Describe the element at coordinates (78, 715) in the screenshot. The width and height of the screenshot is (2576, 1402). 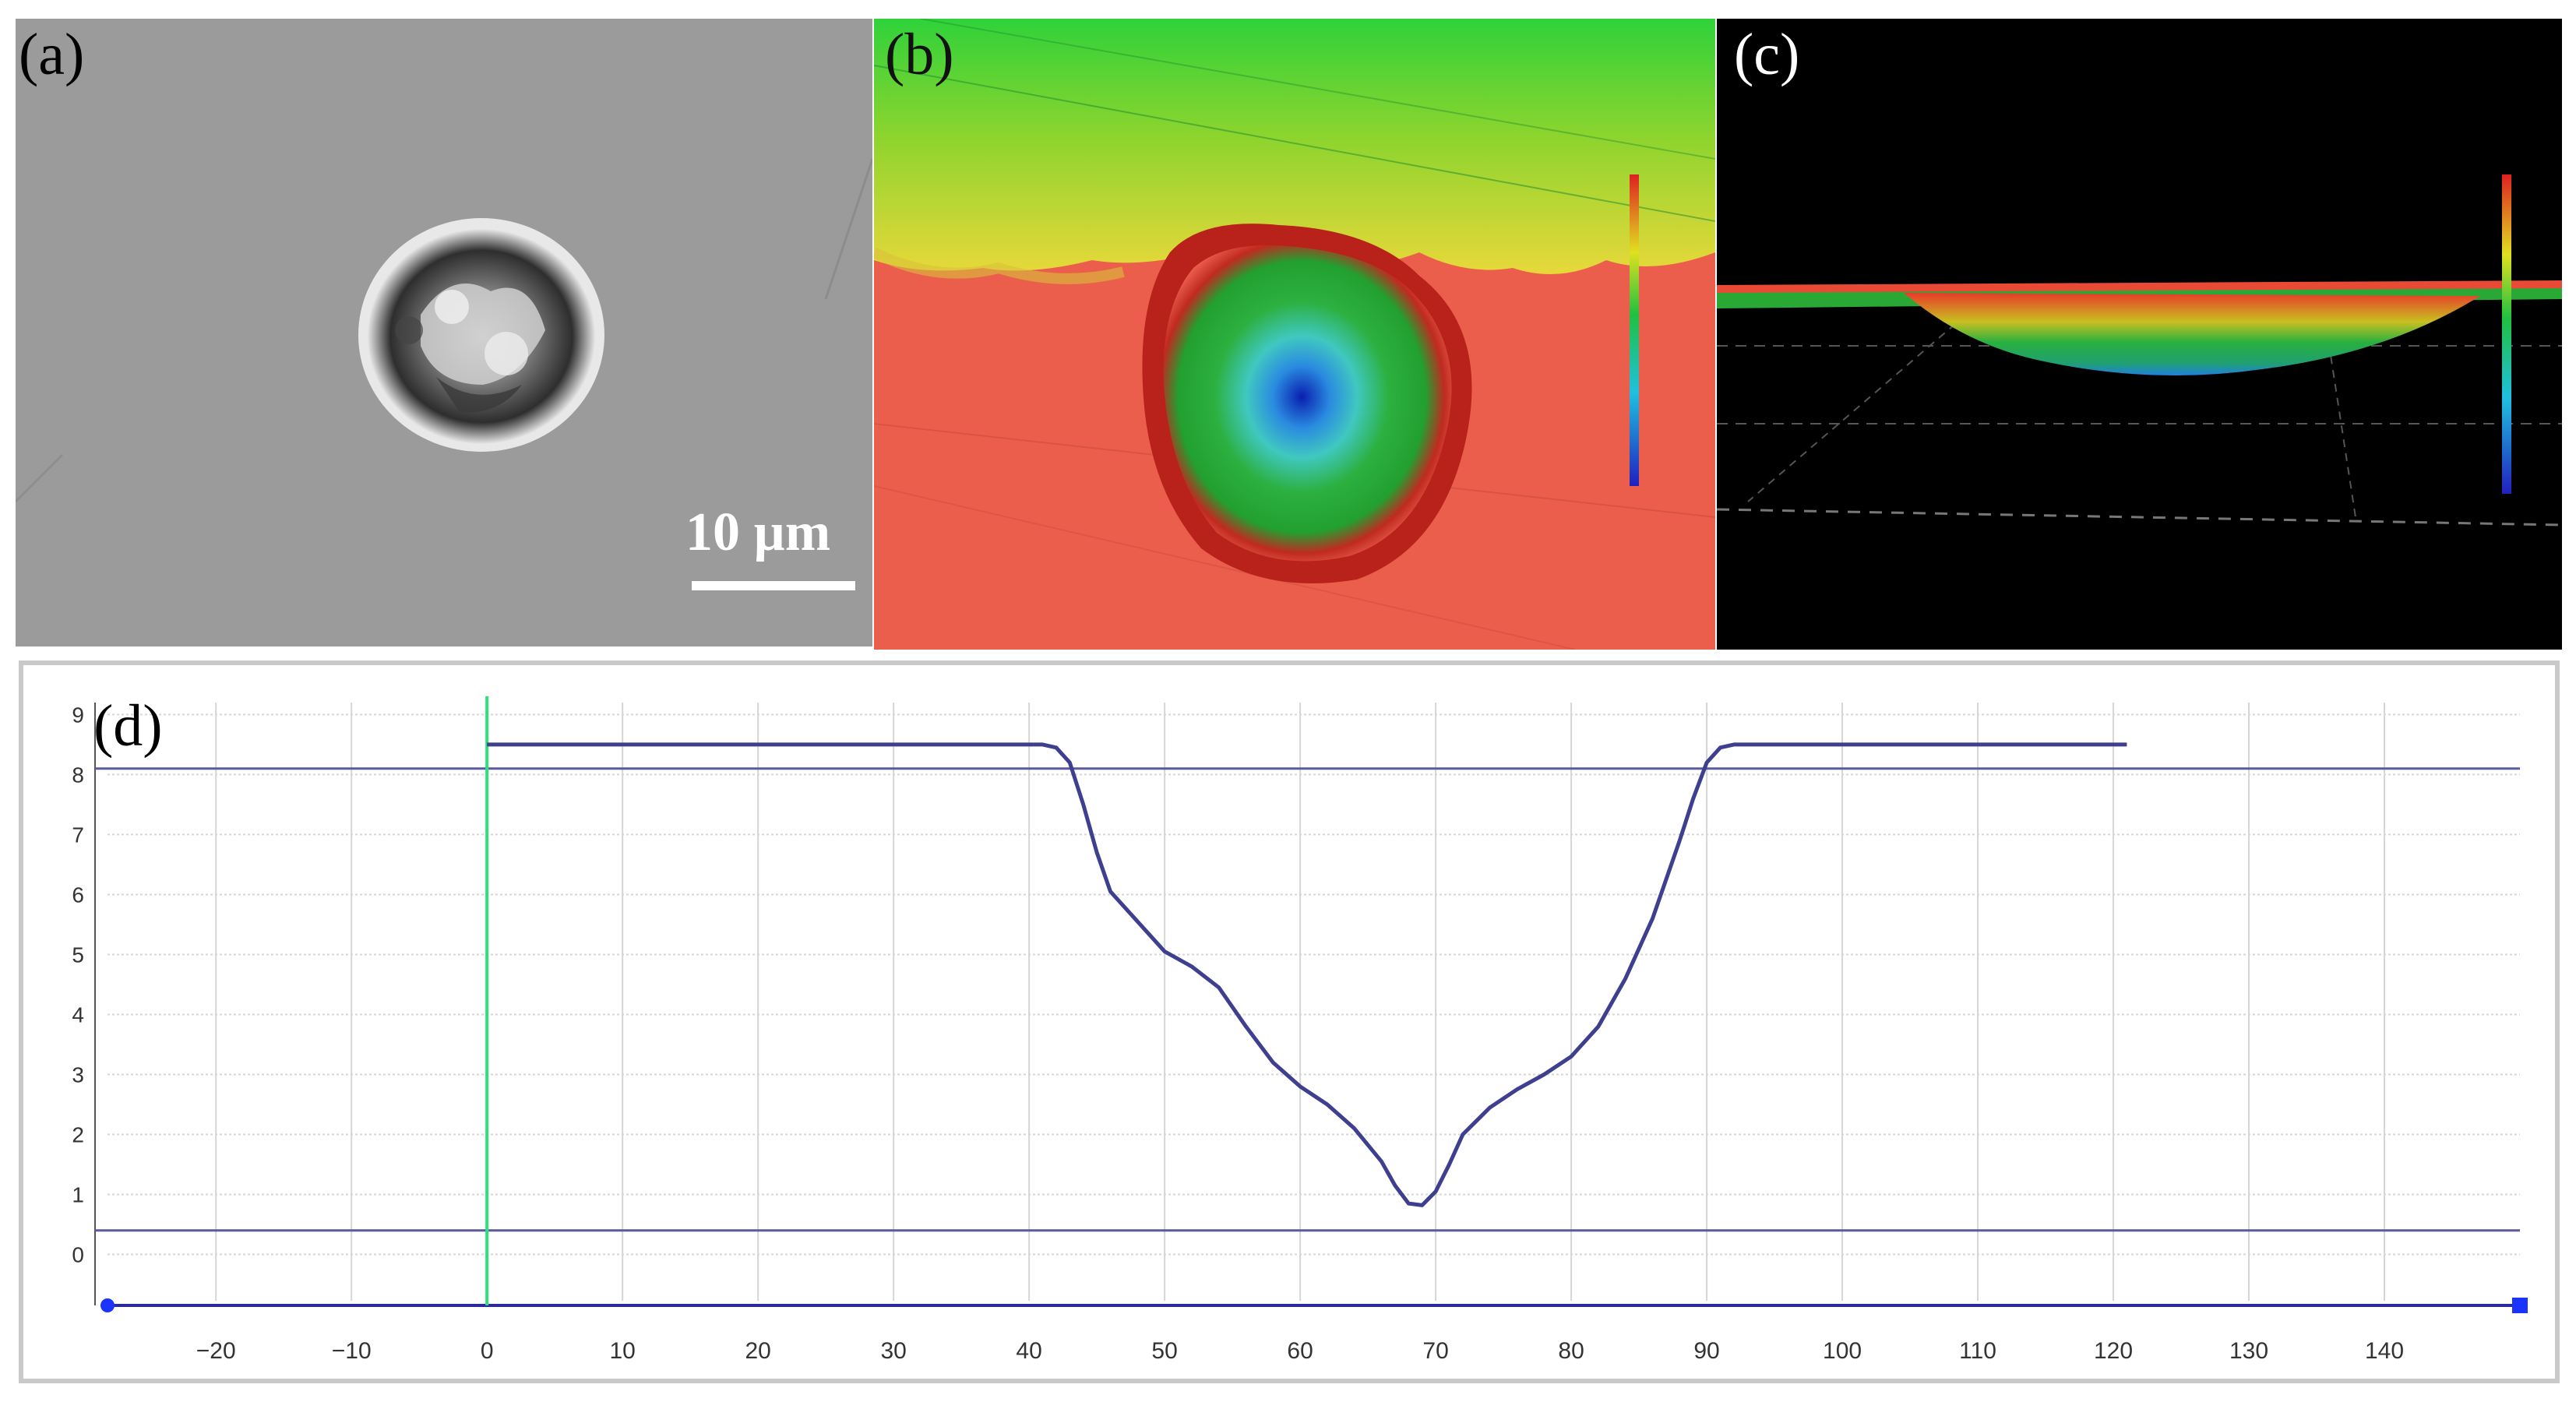
I see `y-tick-label: 9` at that location.